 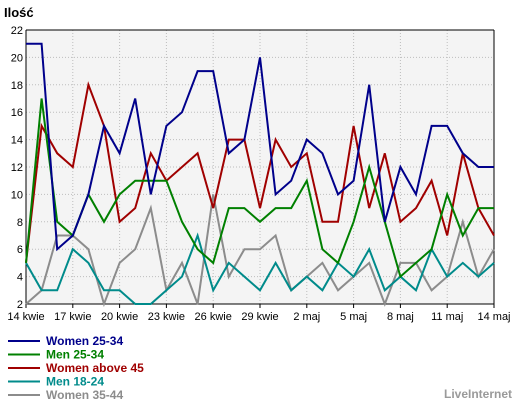 I want to click on y-tick-label: 14, so click(x=17, y=141).